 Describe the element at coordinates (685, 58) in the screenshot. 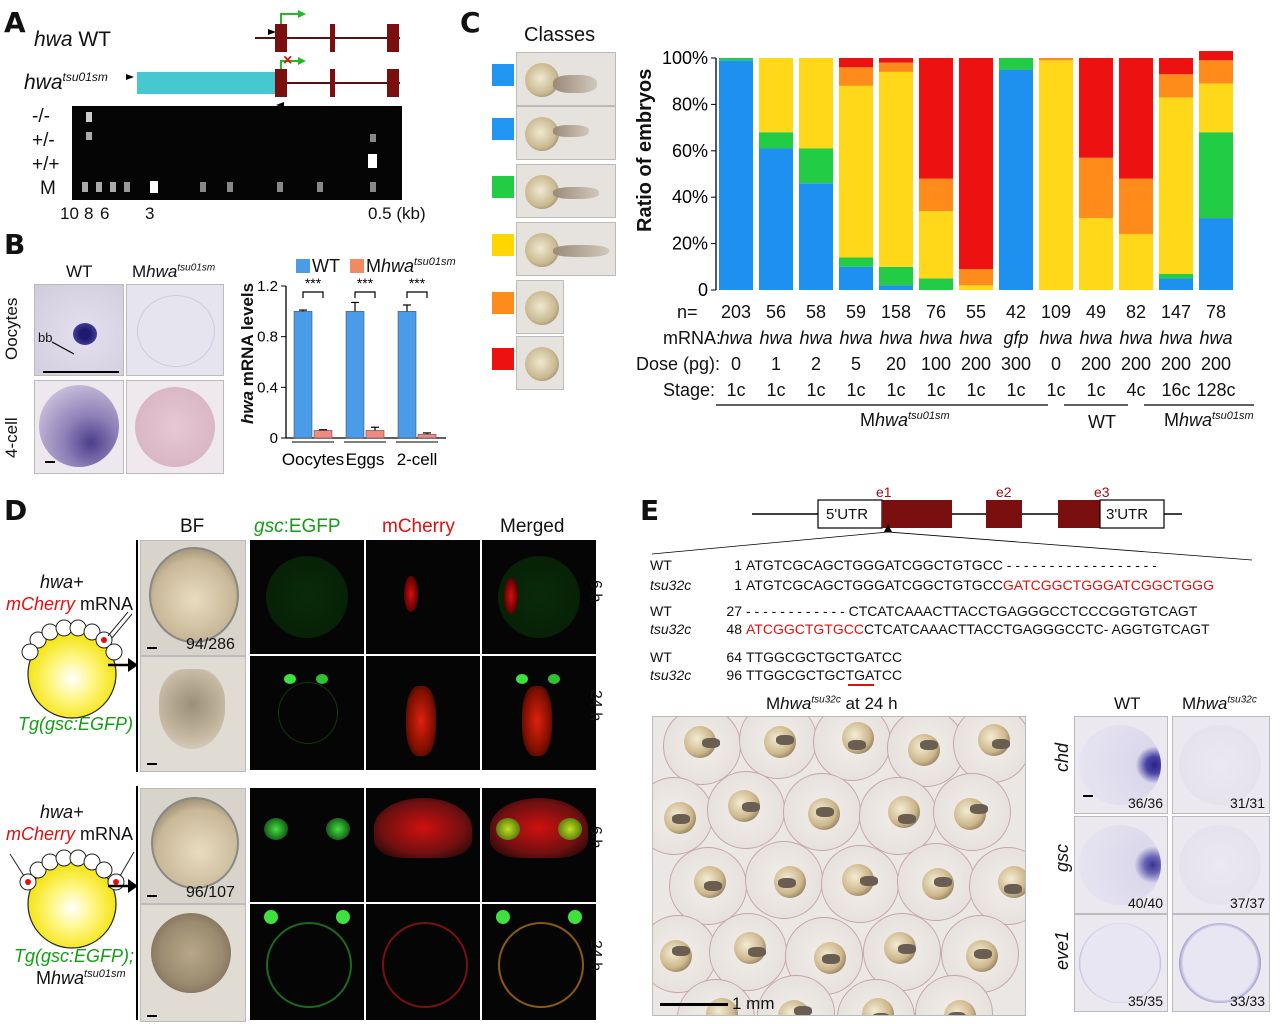

I see `c-y-tick-label: 100%` at that location.